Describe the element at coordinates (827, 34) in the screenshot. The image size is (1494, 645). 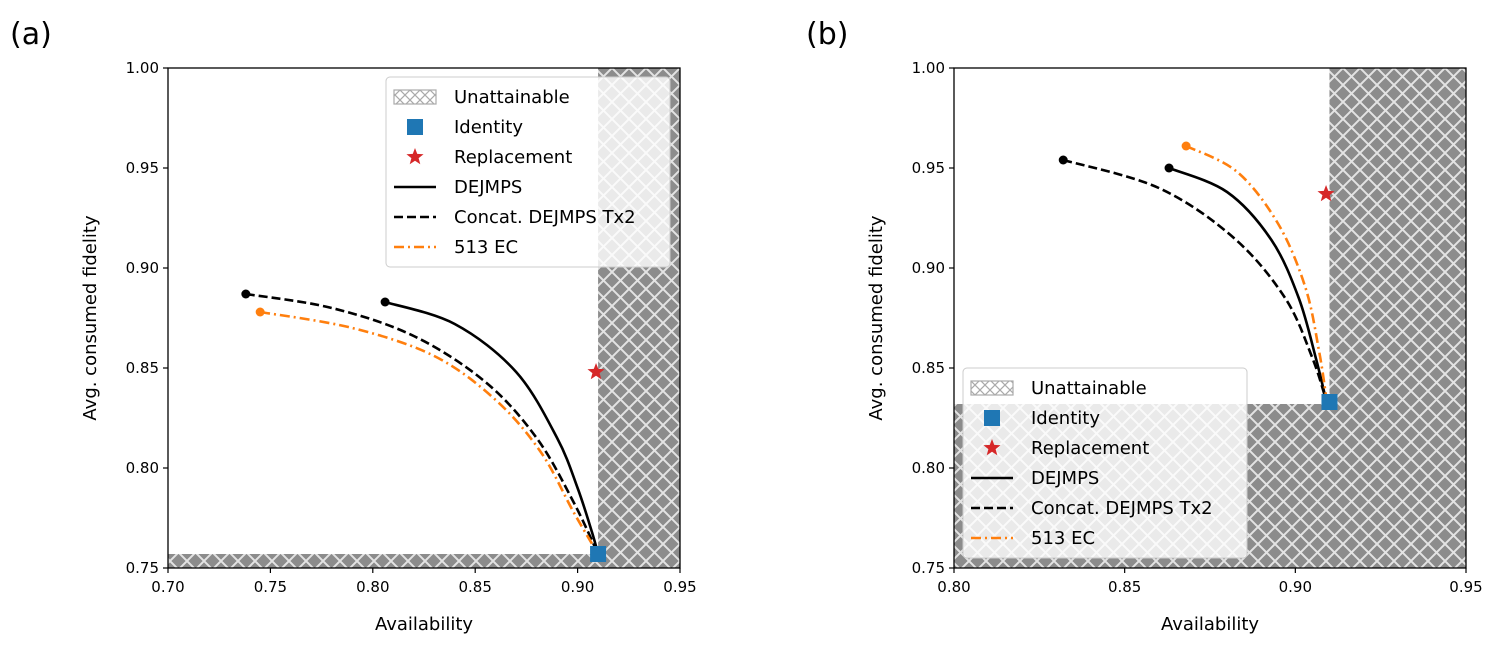
I see `panel-label: (b)` at that location.